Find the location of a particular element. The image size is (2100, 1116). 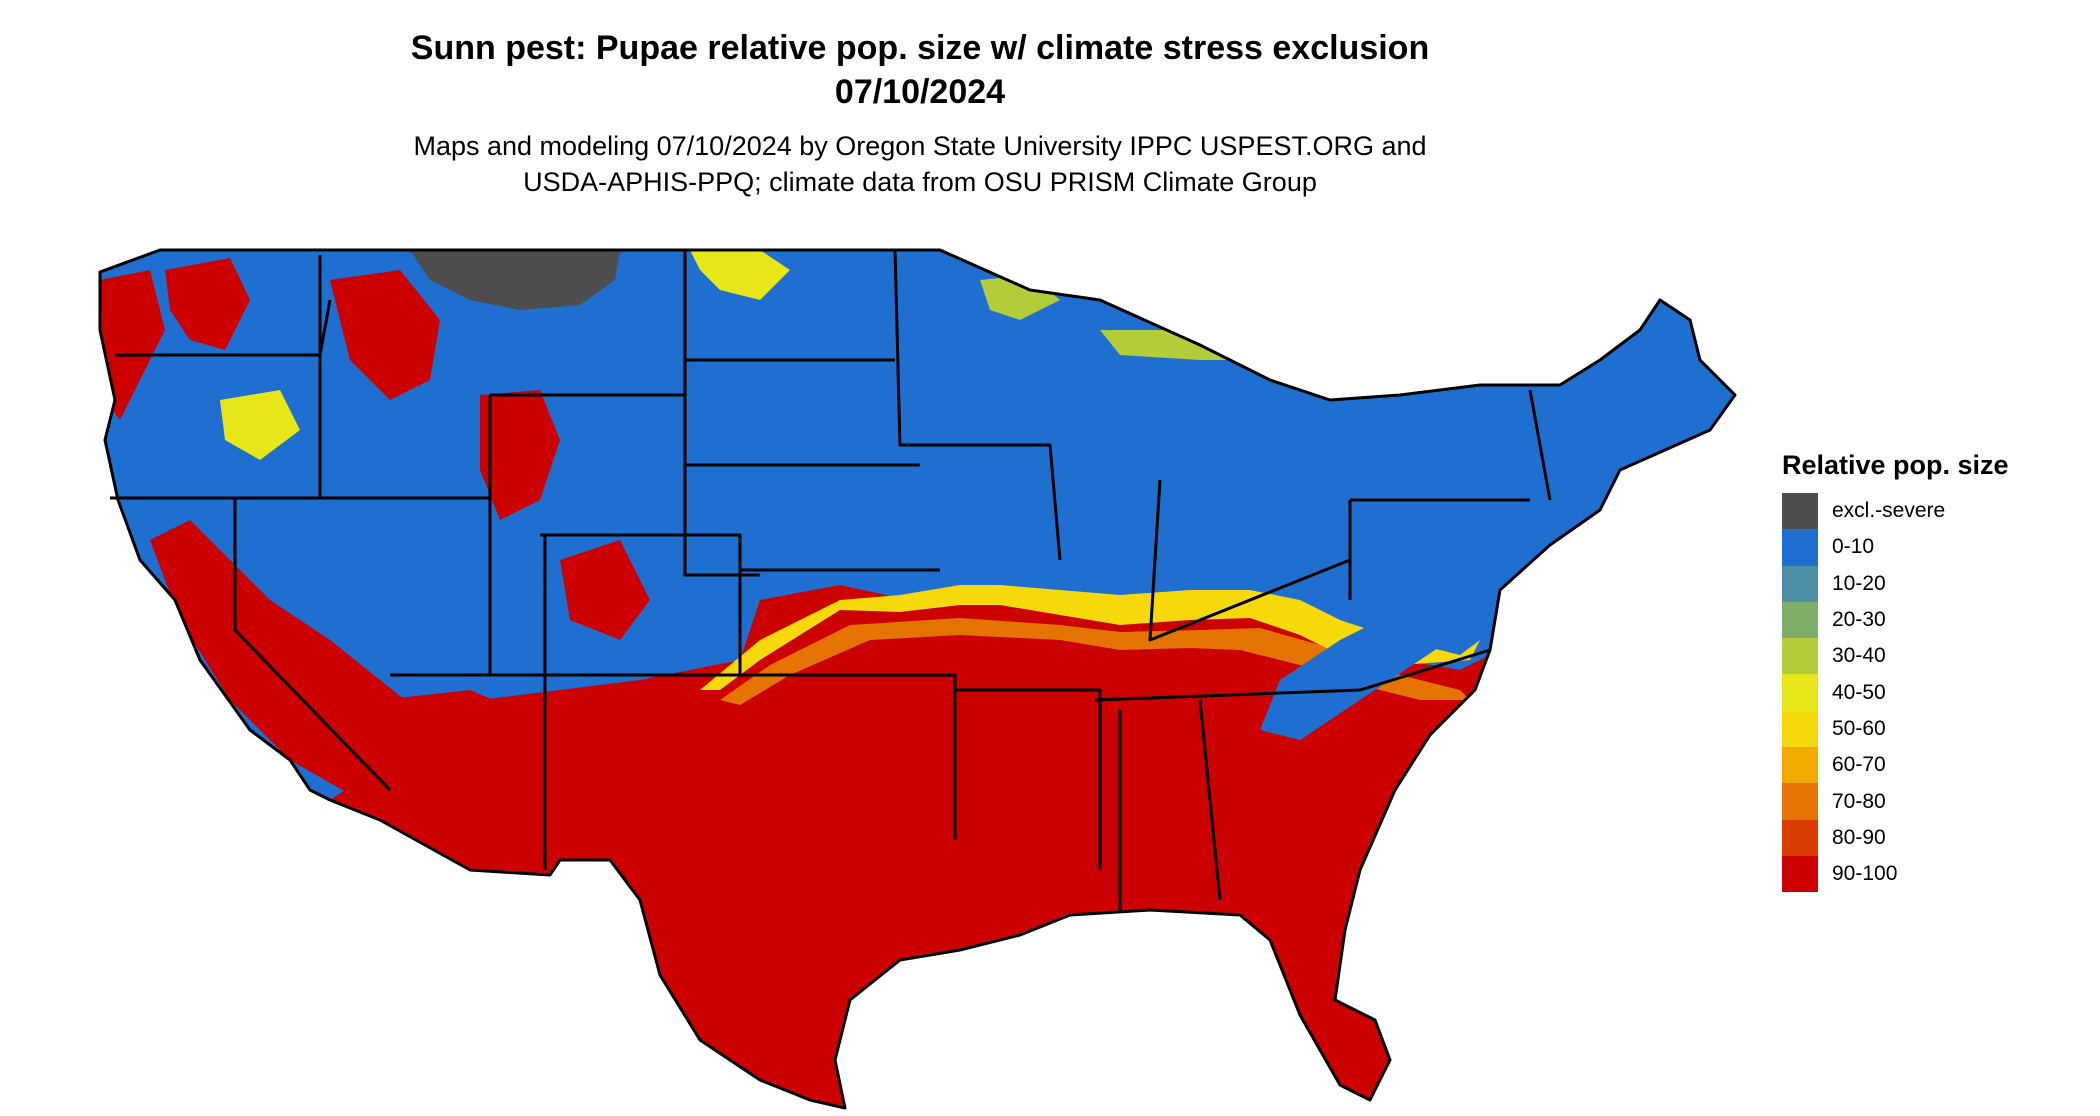

border-tn-nc is located at coordinates (1292, 675).